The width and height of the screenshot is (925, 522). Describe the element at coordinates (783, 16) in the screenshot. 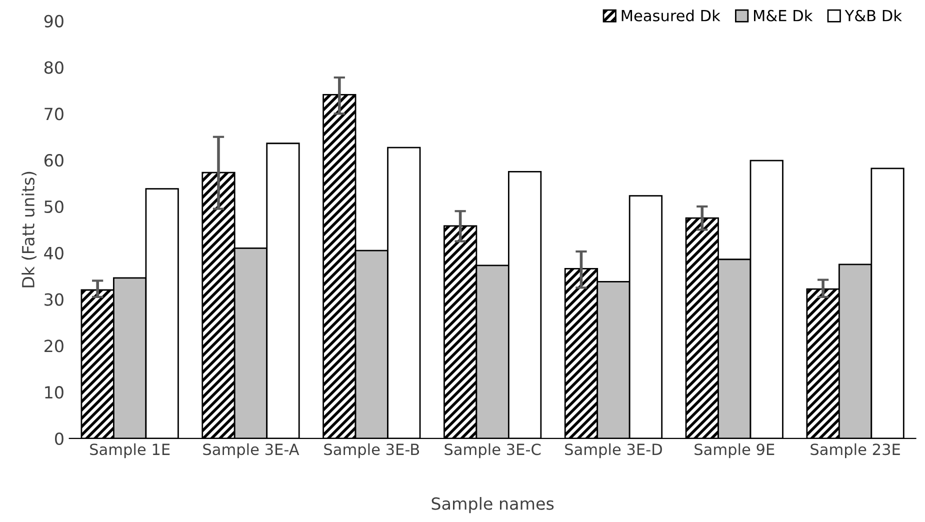

I see `legend-label: M&E Dk` at that location.